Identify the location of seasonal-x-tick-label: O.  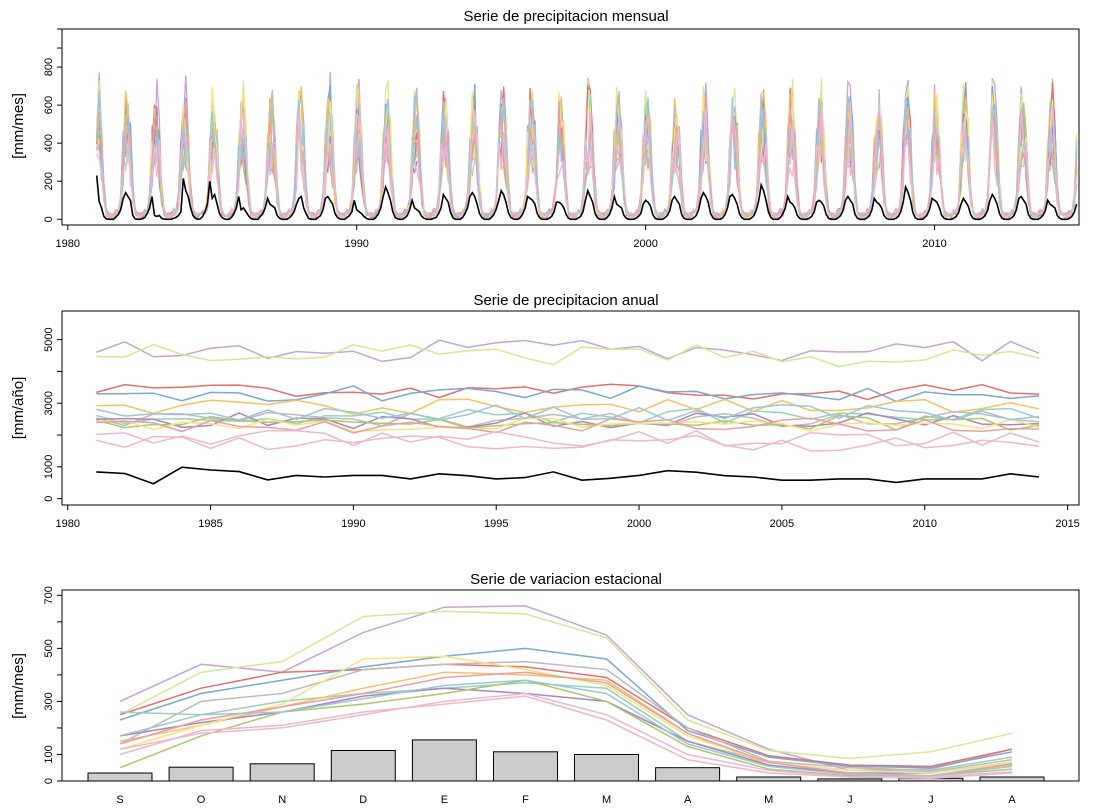
(201, 800).